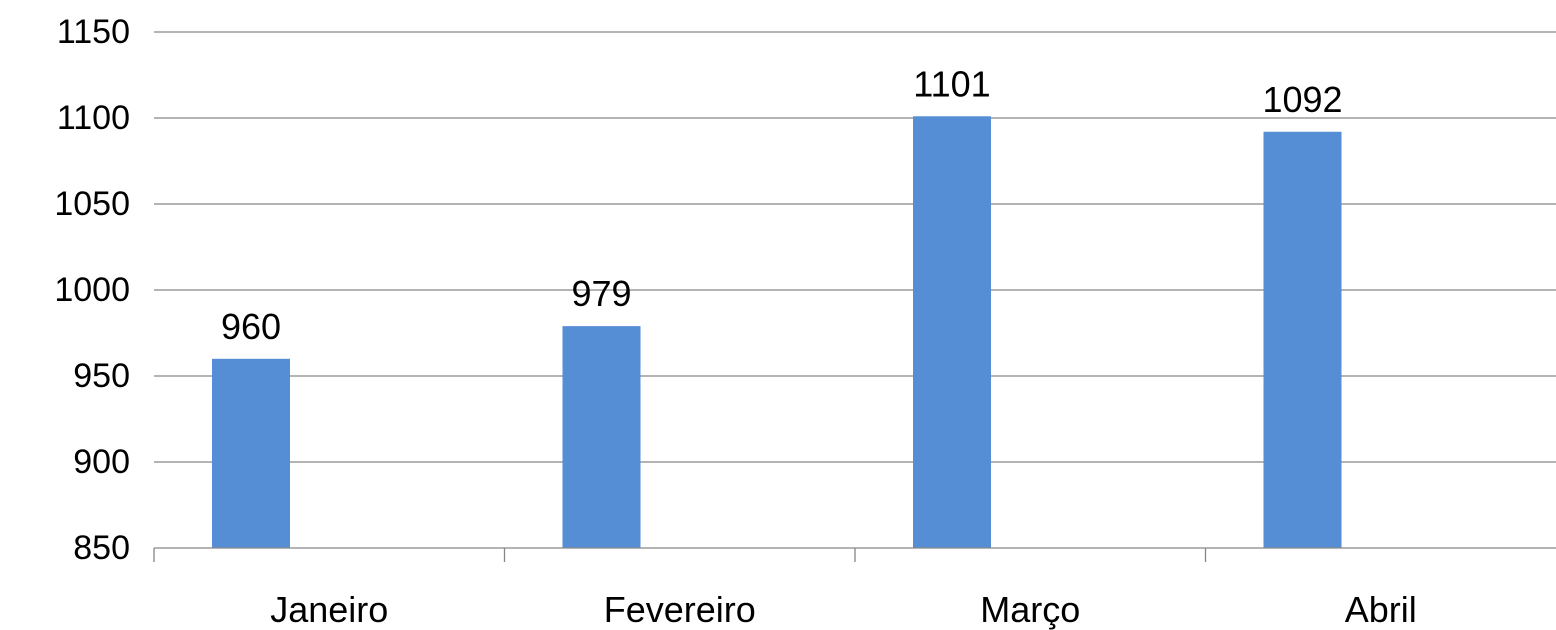  Describe the element at coordinates (843, 609) in the screenshot. I see `x-axis-category-labels: Janeiro Fevereiro Março Abril` at that location.